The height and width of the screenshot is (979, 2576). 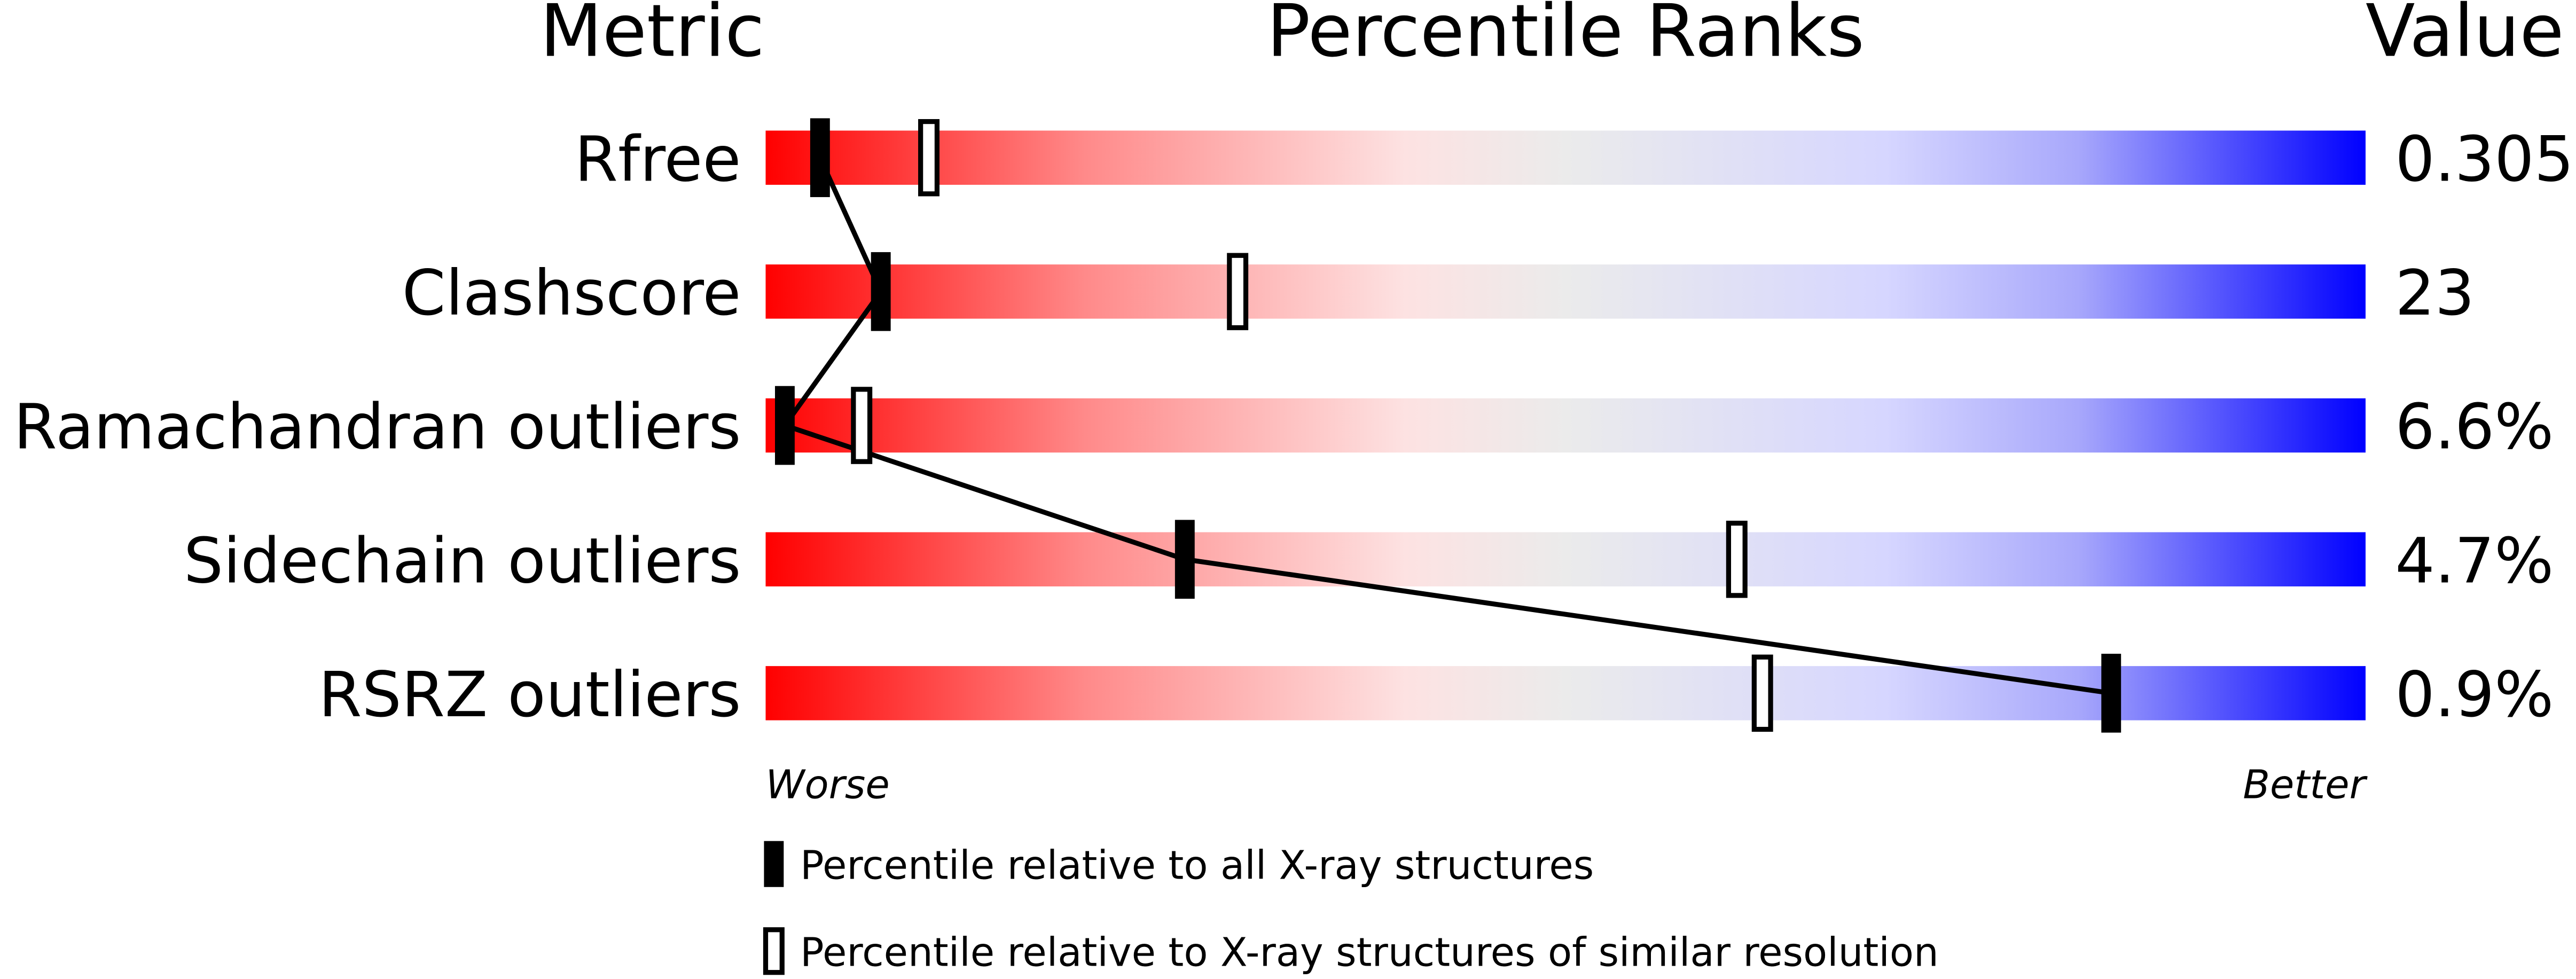 I want to click on metric-label: Ramachandran outliers, so click(x=377, y=427).